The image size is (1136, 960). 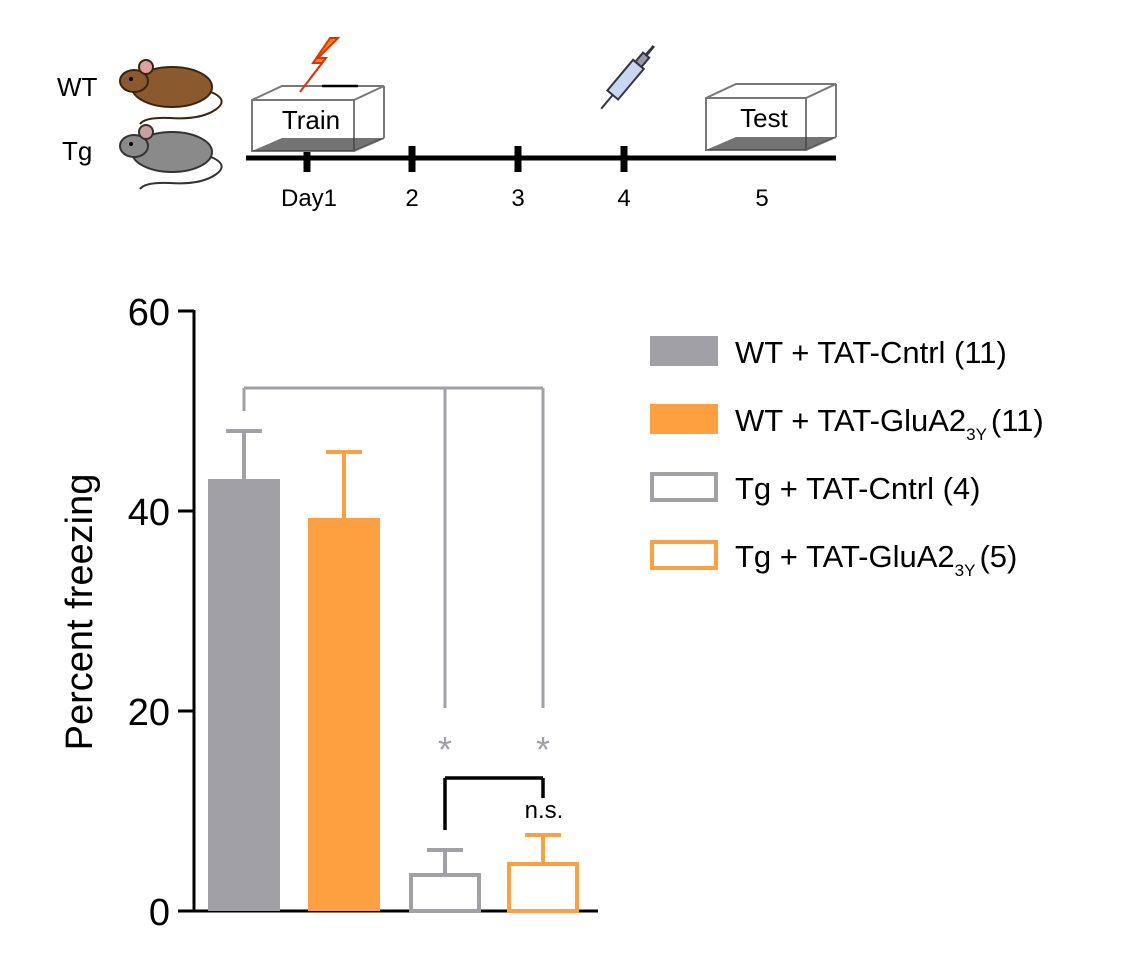 What do you see at coordinates (77, 151) in the screenshot?
I see `group-label-tg: Tg` at bounding box center [77, 151].